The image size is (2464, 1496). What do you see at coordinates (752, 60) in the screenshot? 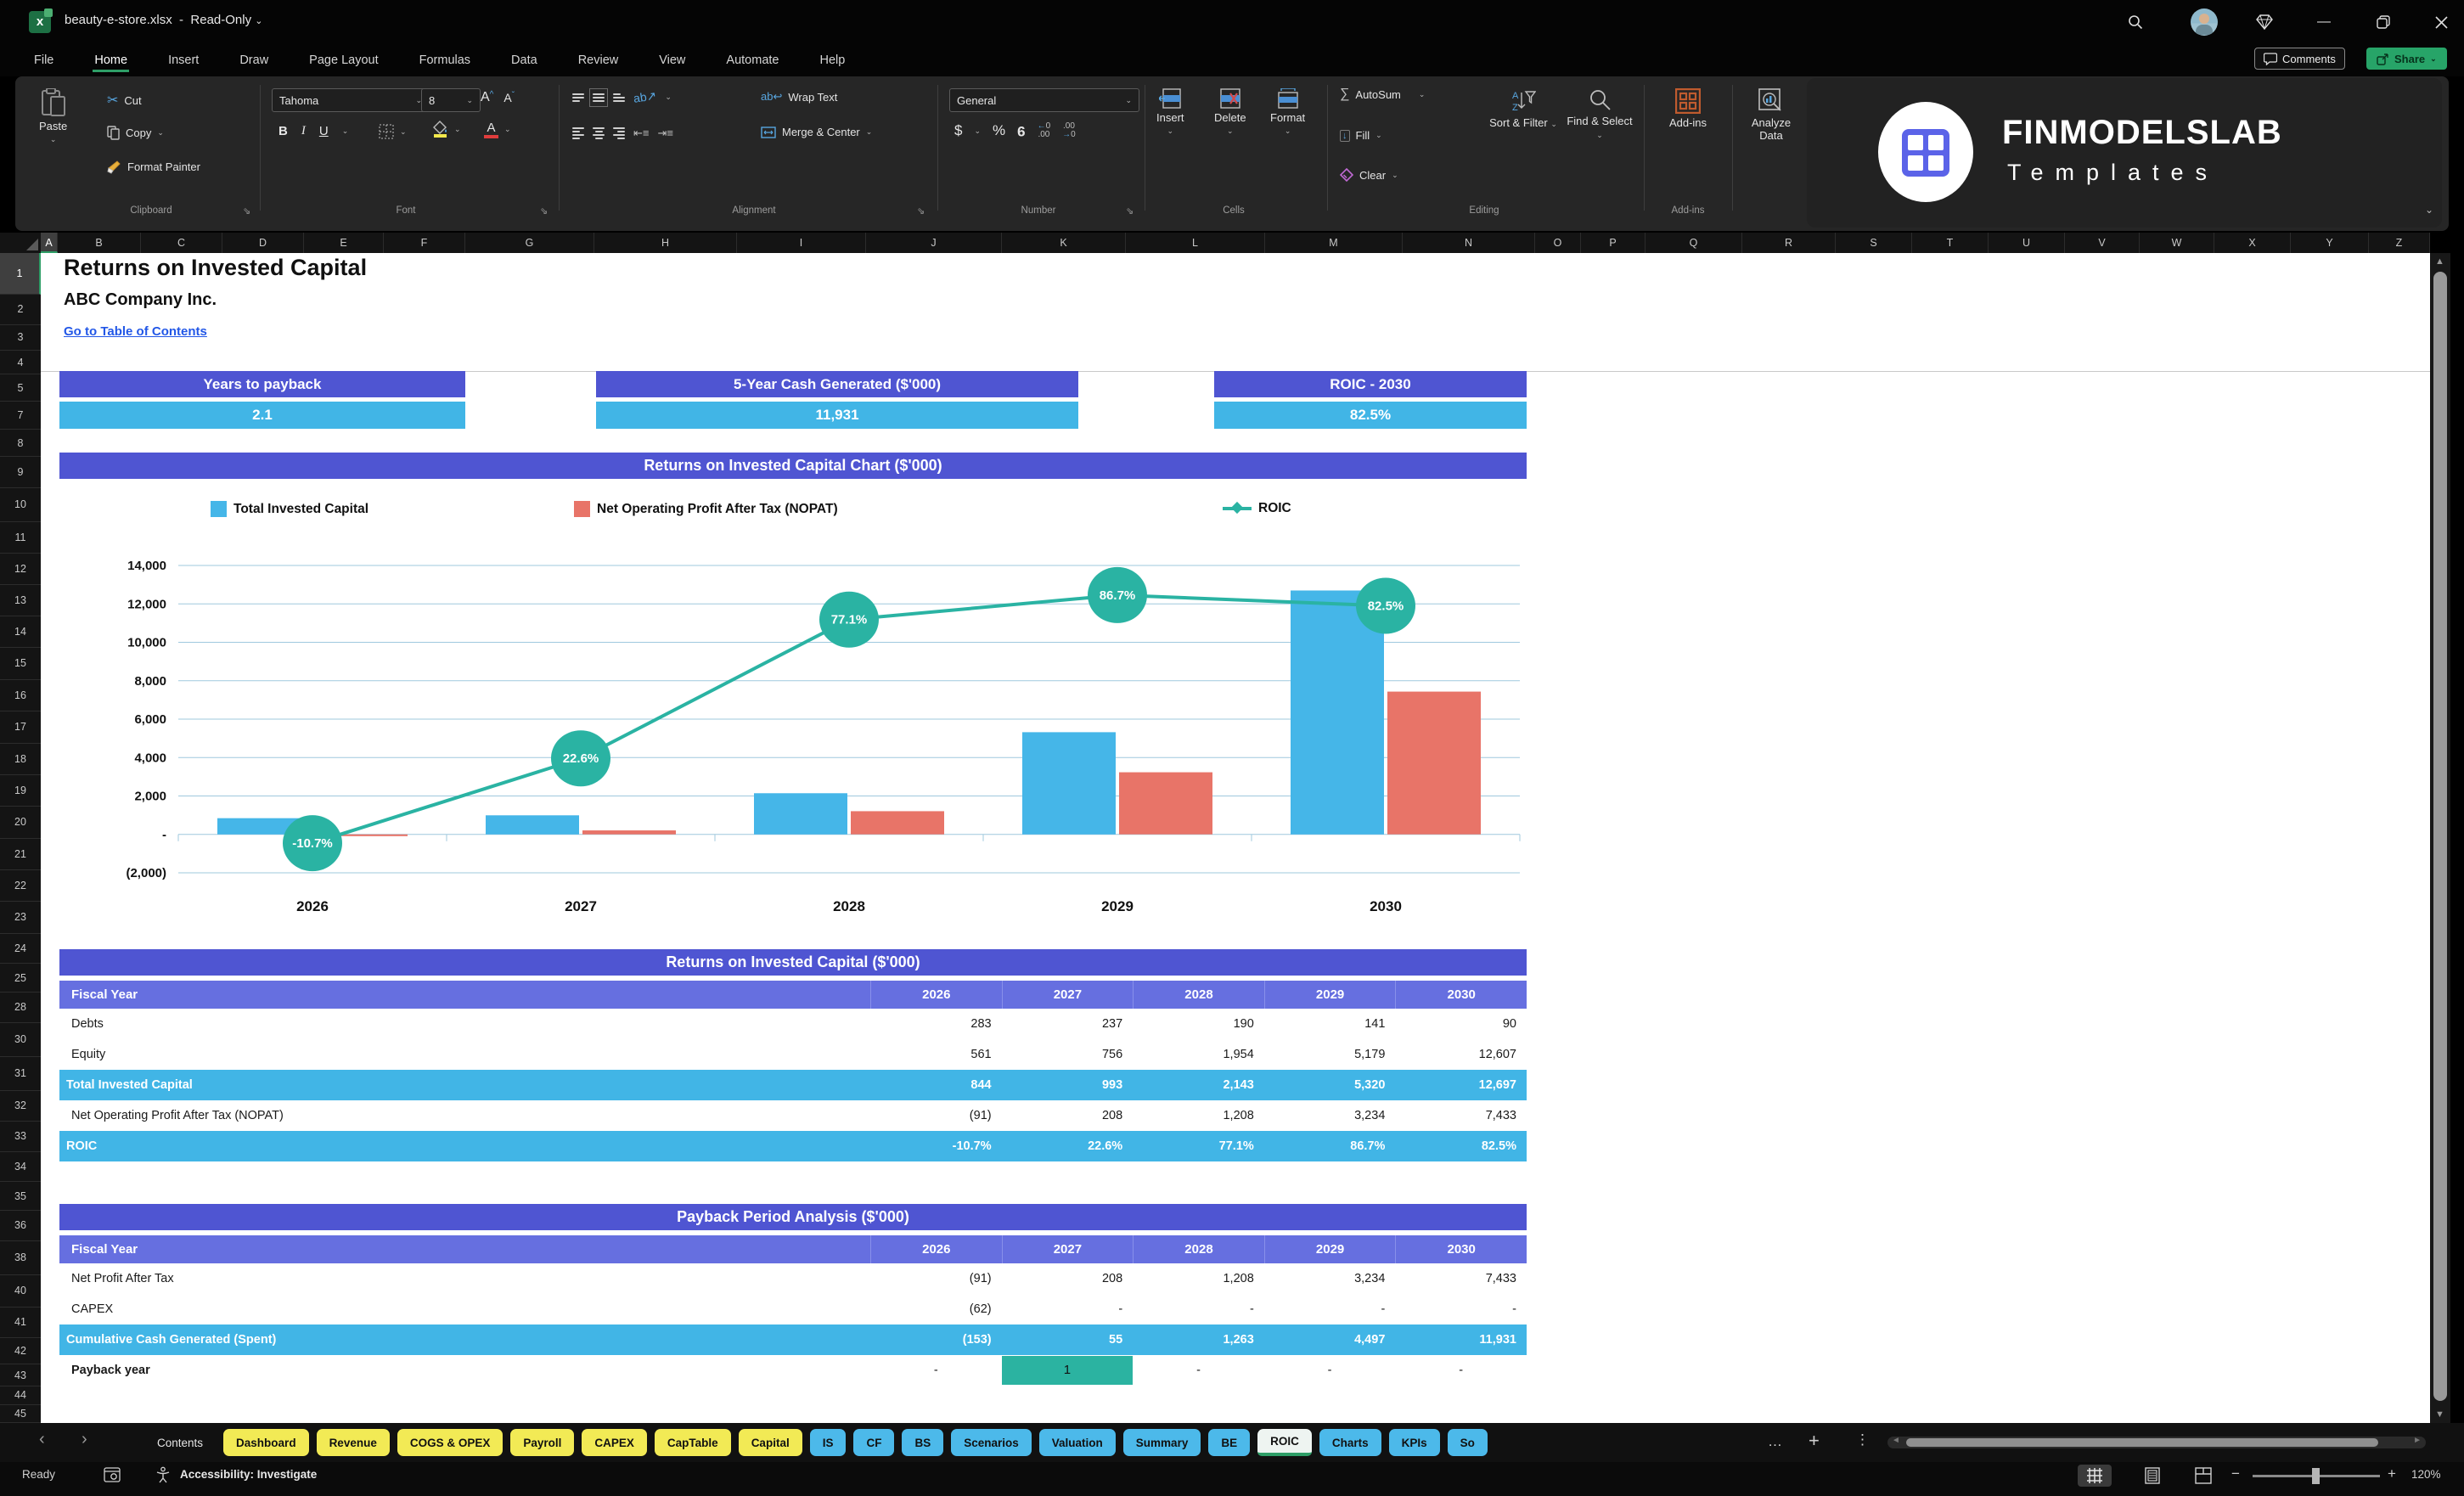
I see `menu-tab-automate: Automate` at bounding box center [752, 60].